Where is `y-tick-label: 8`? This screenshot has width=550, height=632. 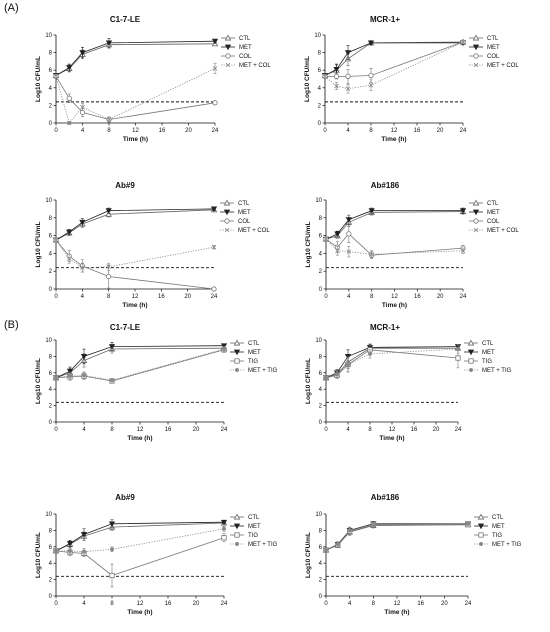
y-tick-label: 8 is located at coordinates (320, 54).